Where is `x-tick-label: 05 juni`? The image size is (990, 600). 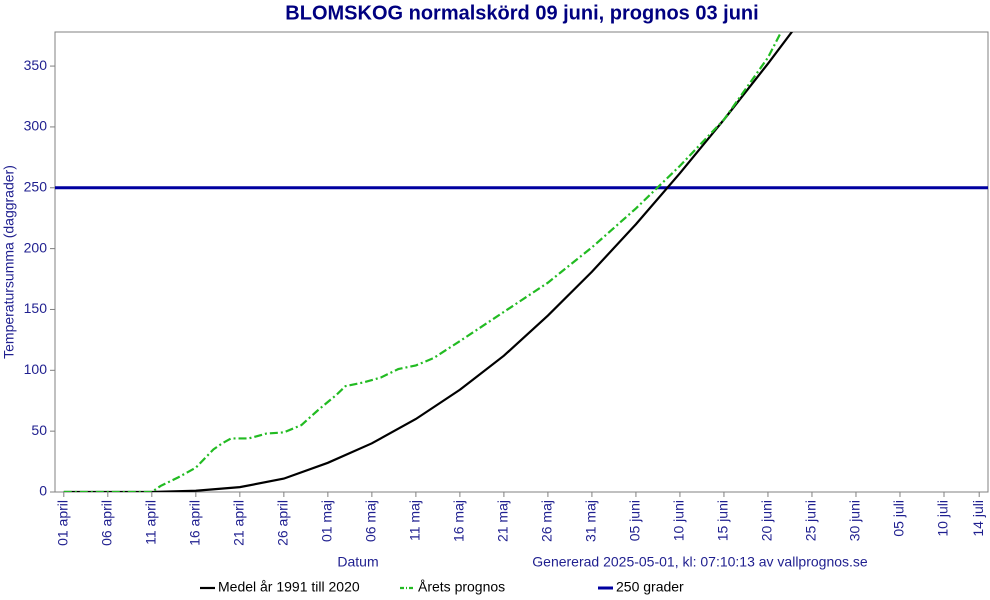 x-tick-label: 05 juni is located at coordinates (635, 520).